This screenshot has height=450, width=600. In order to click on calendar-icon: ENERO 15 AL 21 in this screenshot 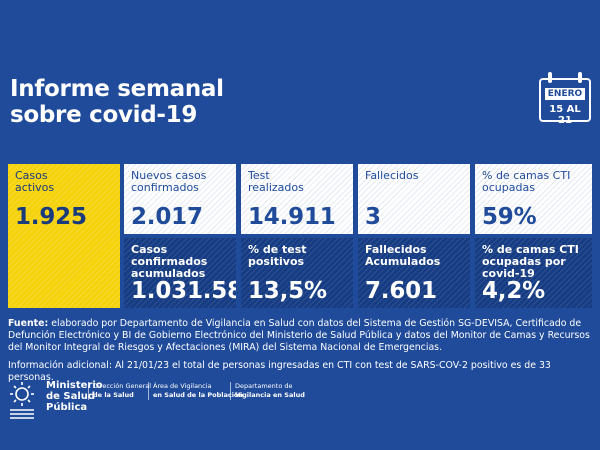, I will do `click(565, 99)`.